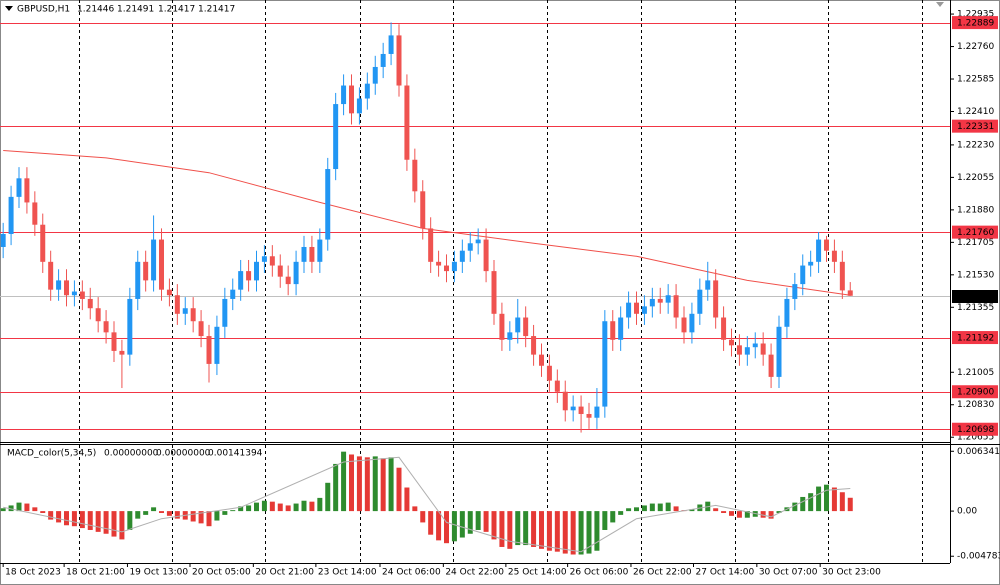  Describe the element at coordinates (474, 573) in the screenshot. I see `x-tick-label: 24 Oct 22:00` at that location.